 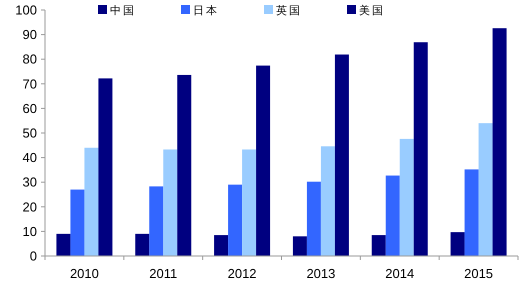 What do you see at coordinates (29, 158) in the screenshot?
I see `y-tick-label: 40` at bounding box center [29, 158].